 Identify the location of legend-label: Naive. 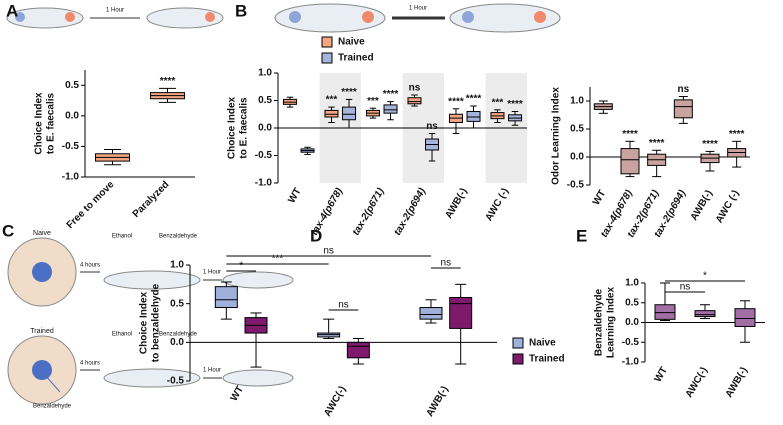
(542, 343).